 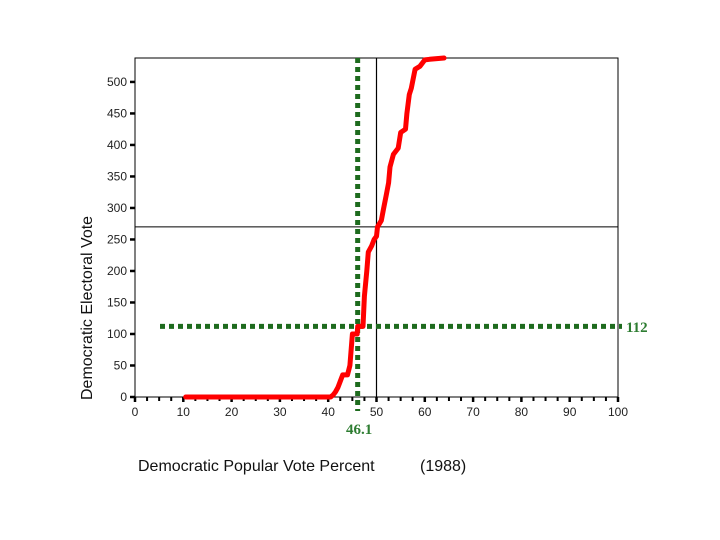 What do you see at coordinates (117, 334) in the screenshot?
I see `y-tick-label: 100` at bounding box center [117, 334].